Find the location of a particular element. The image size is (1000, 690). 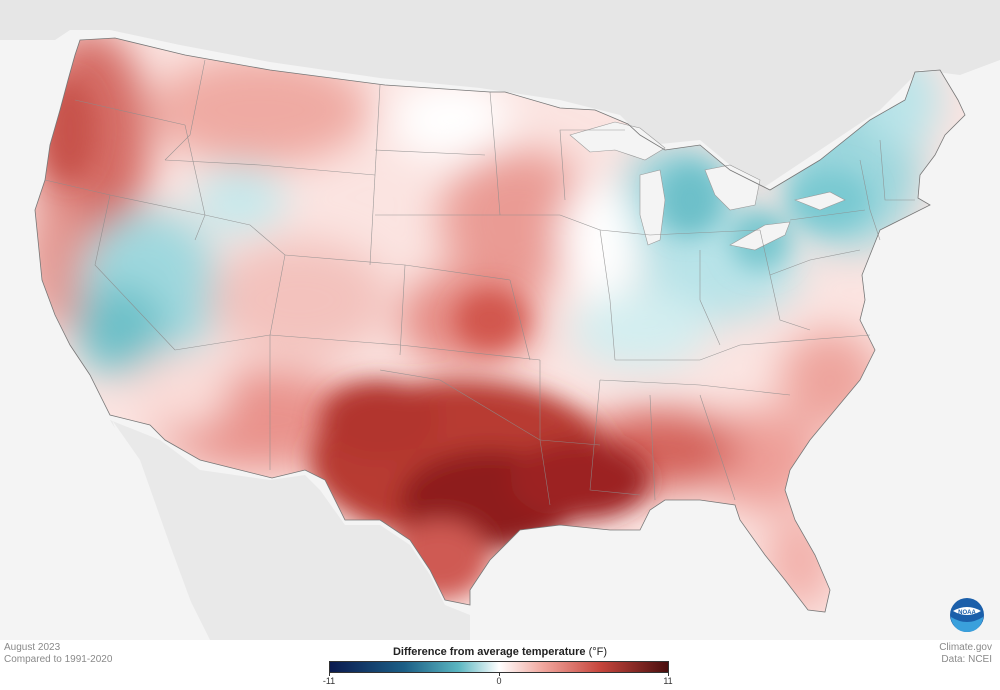

legend-unit: (°F) is located at coordinates (598, 652).